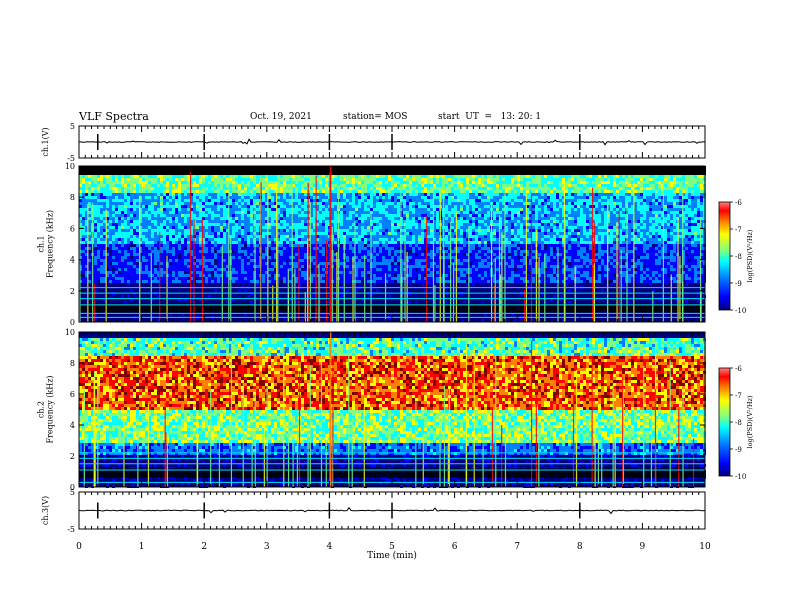 The image size is (792, 612). Describe the element at coordinates (375, 117) in the screenshot. I see `station-label: station= MOS` at that location.